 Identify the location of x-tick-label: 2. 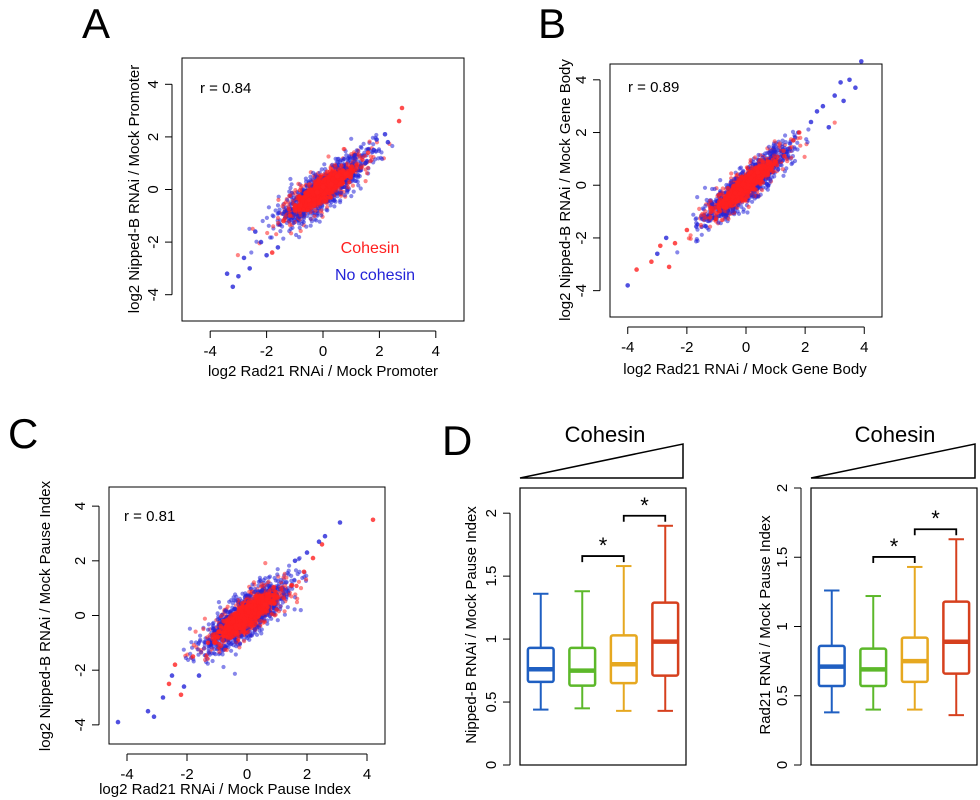
(379, 351).